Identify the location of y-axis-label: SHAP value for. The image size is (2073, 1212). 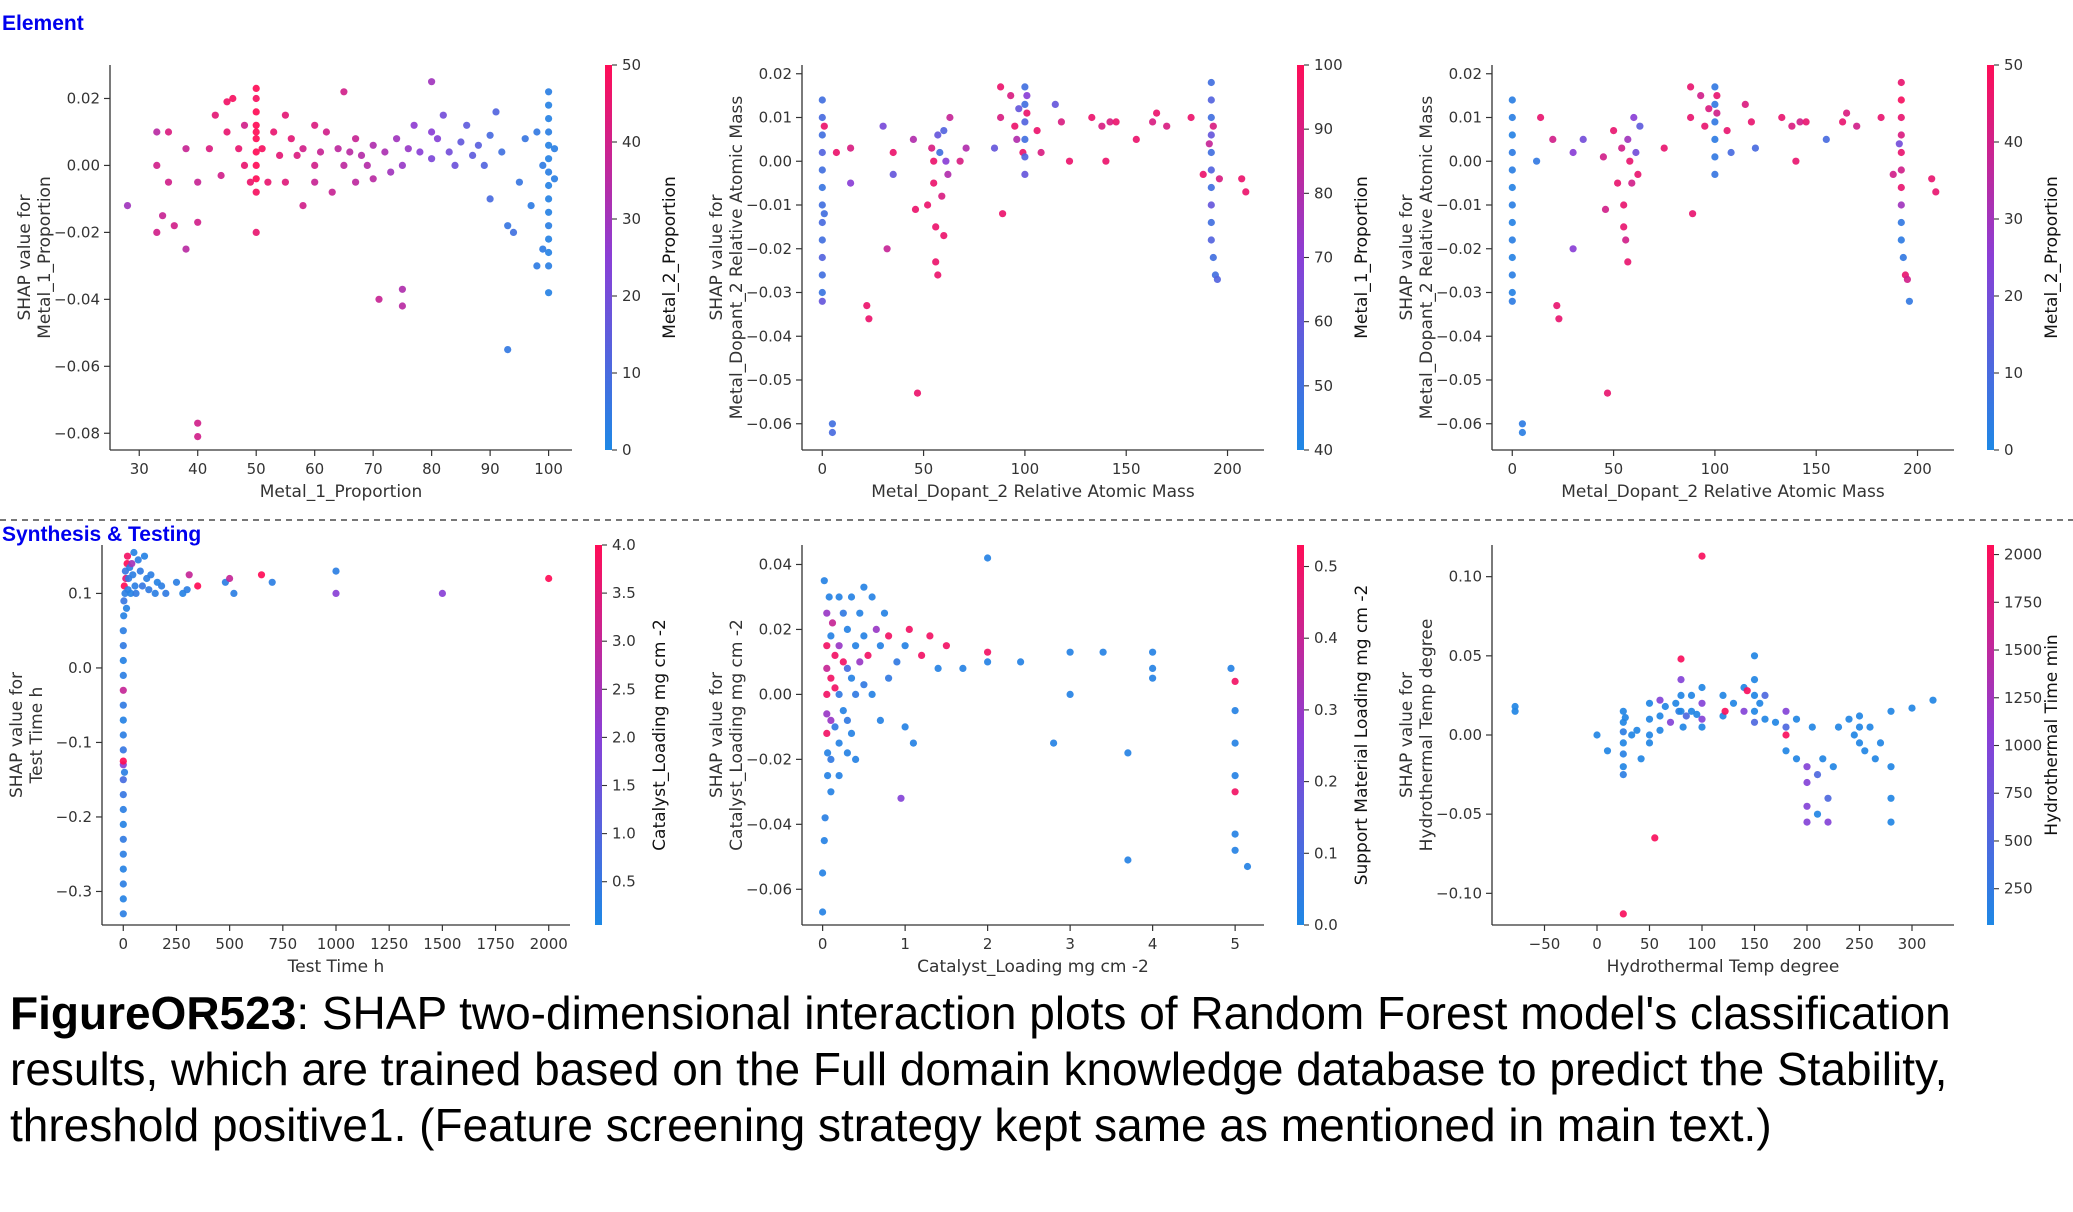
(25, 257).